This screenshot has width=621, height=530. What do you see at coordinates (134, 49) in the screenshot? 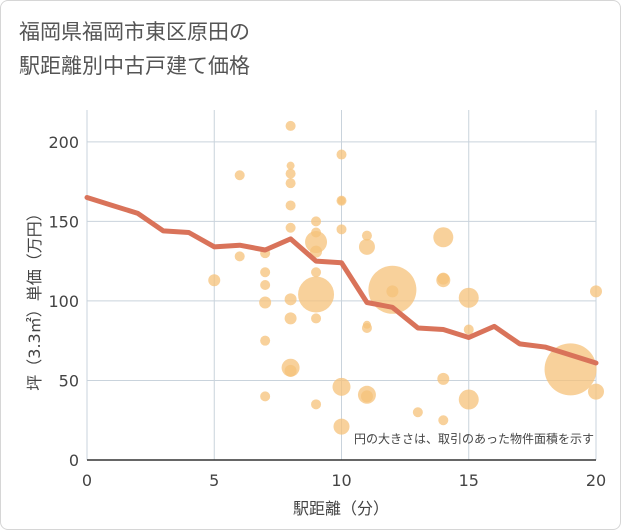
I see `chart-title: 福岡県福岡市東区原田の 駅距離別中古戸建て価格` at bounding box center [134, 49].